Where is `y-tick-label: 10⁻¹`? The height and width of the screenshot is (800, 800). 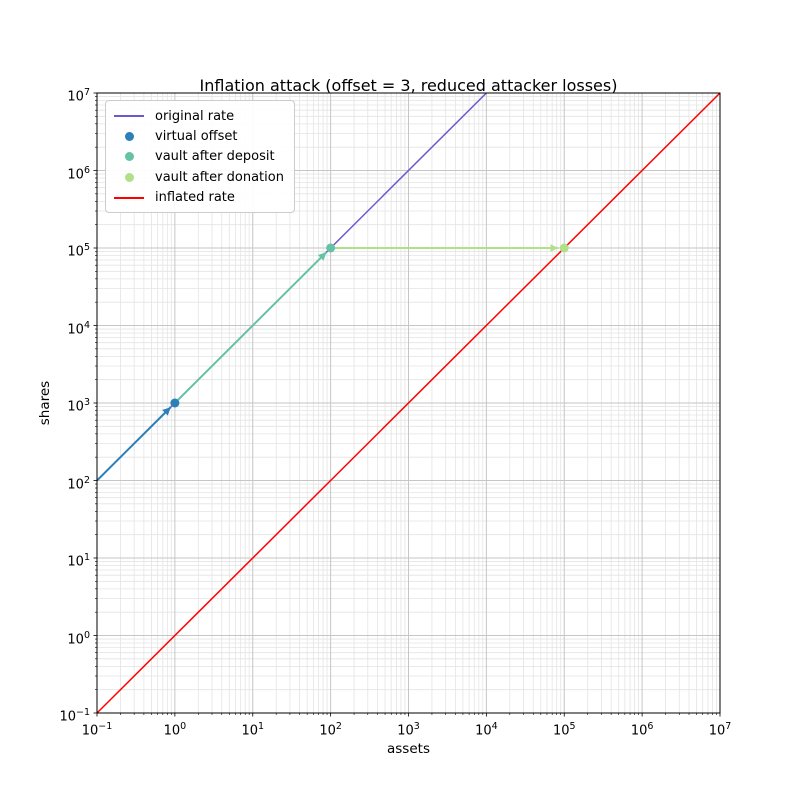 y-tick-label: 10⁻¹ is located at coordinates (74, 716).